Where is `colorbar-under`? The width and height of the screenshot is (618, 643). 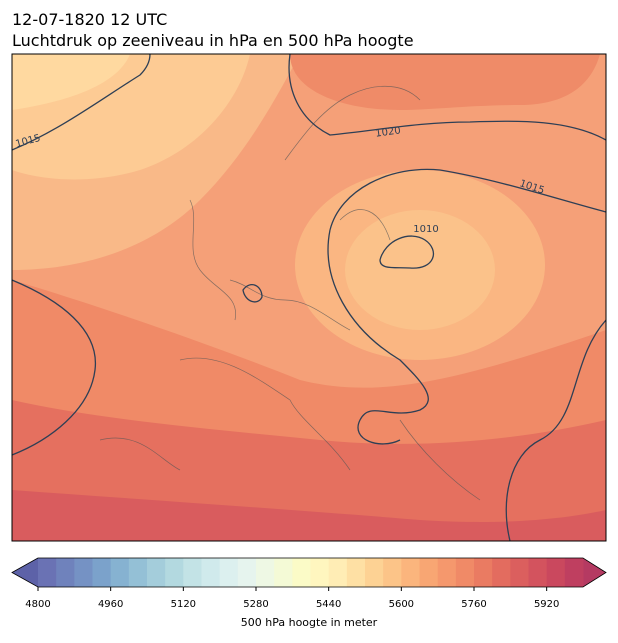 colorbar-under is located at coordinates (25, 572).